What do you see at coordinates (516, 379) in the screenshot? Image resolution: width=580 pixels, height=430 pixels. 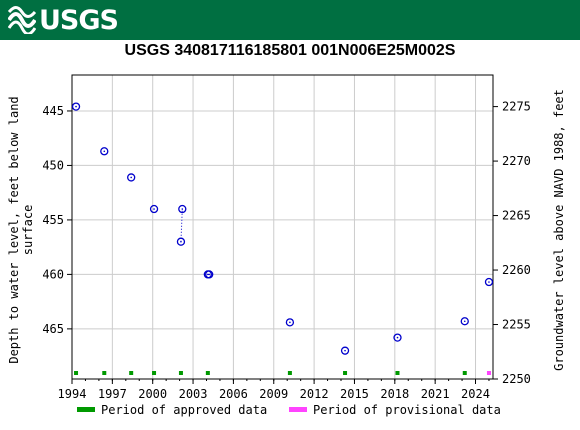 I see `right-y-tick-label: 2250` at bounding box center [516, 379].